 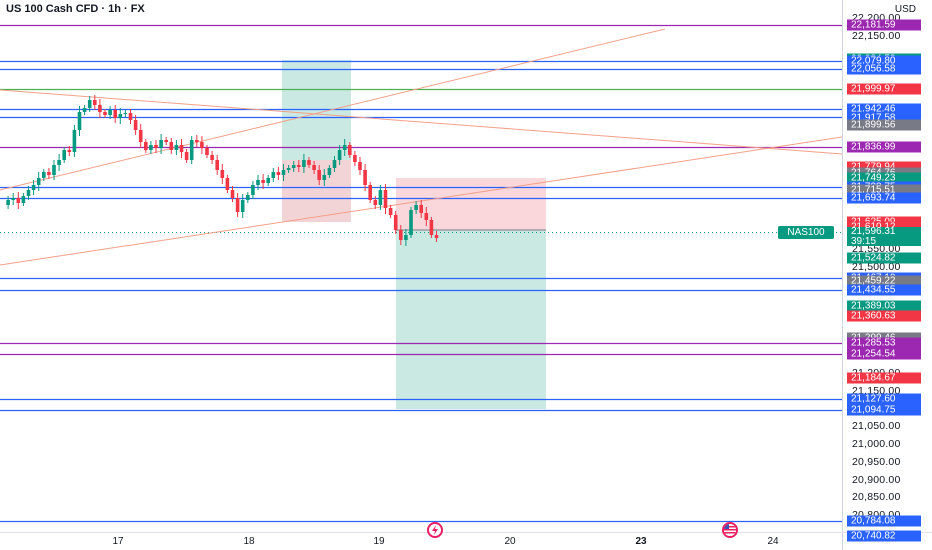 What do you see at coordinates (884, 316) in the screenshot?
I see `price-level-tag: 21,360.63` at bounding box center [884, 316].